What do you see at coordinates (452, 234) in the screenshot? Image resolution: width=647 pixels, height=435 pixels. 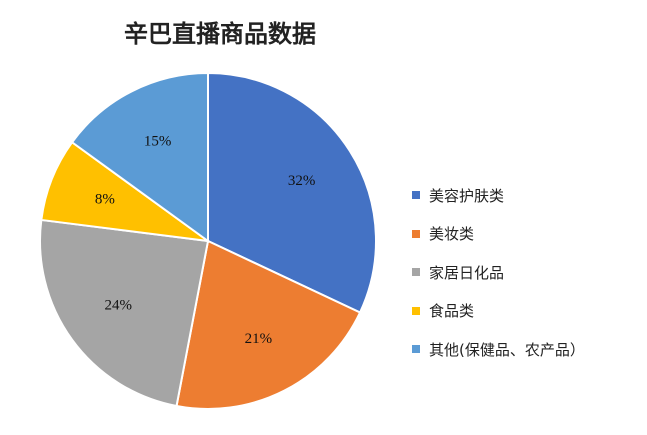 I see `legend-label: 美妆类` at bounding box center [452, 234].